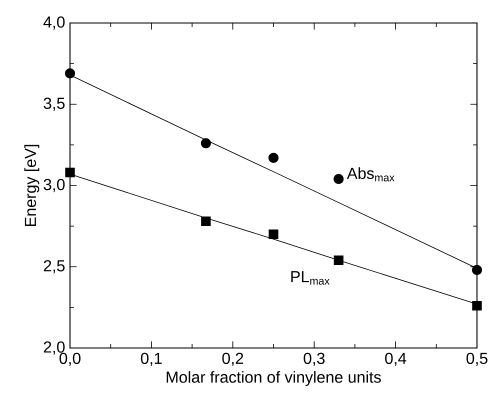 The image size is (490, 400). What do you see at coordinates (314, 359) in the screenshot?
I see `x-tick-label: 0,3` at bounding box center [314, 359].